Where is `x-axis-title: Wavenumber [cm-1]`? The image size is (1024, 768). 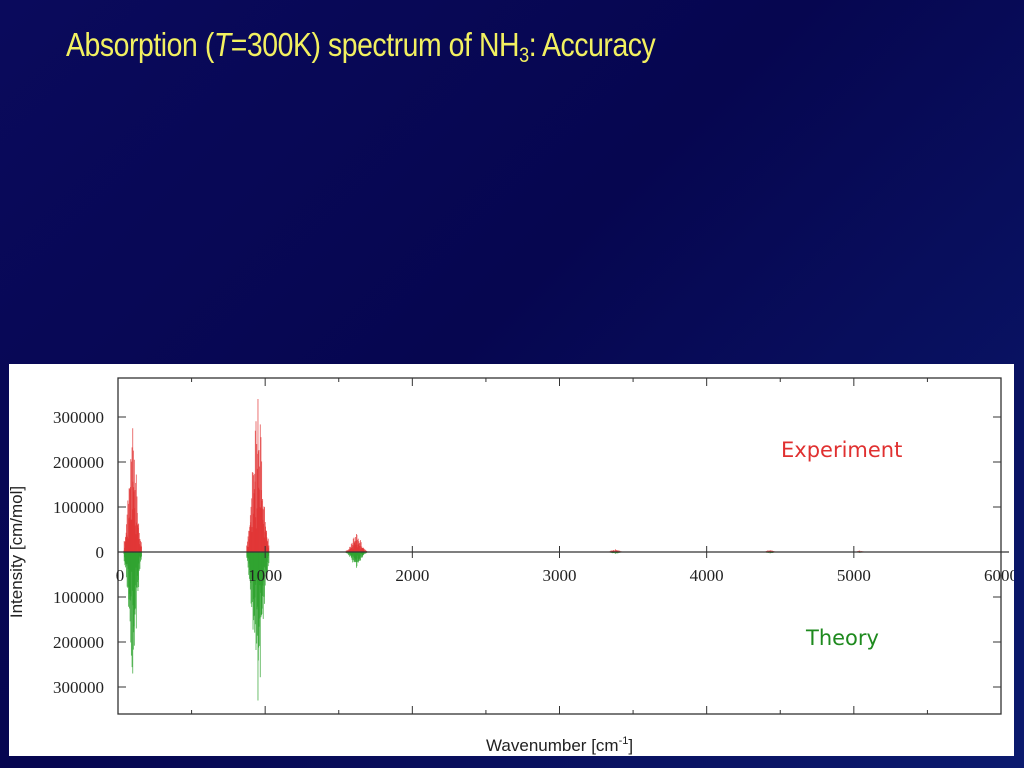
x-axis-title: Wavenumber [cm-1] is located at coordinates (559, 745).